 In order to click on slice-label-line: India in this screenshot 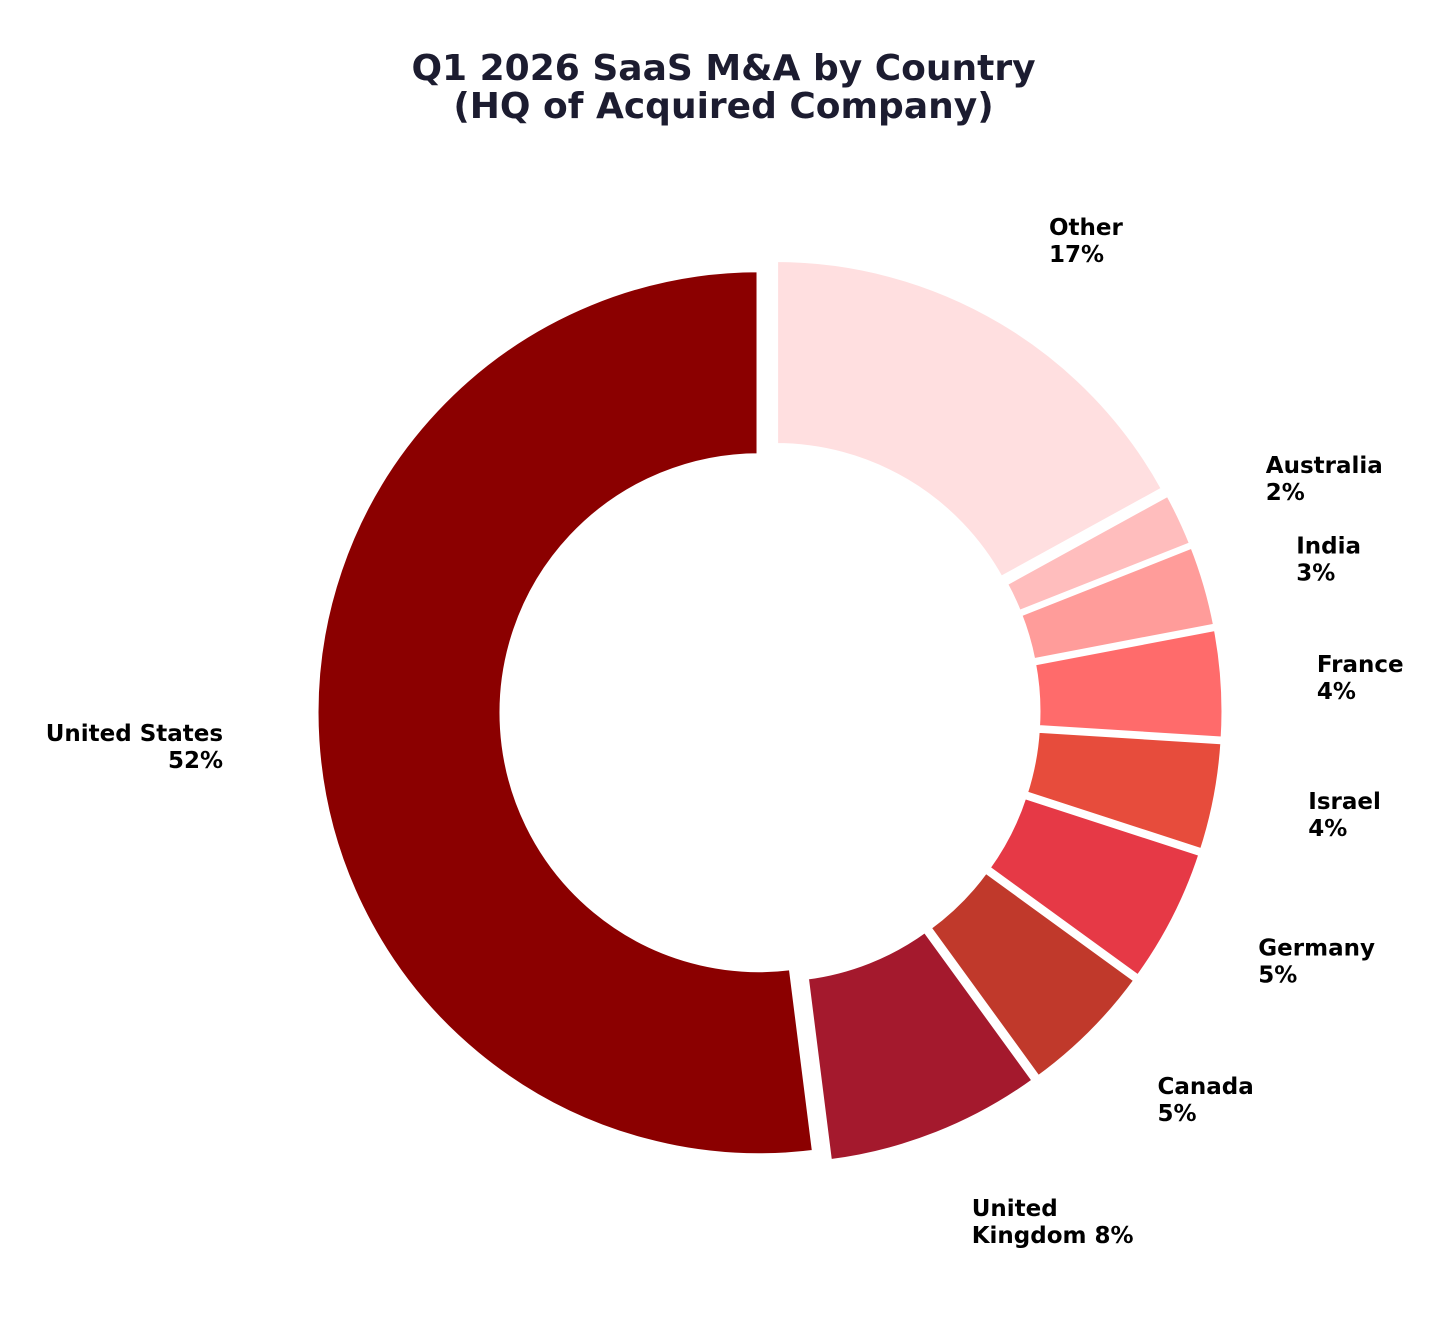, I will do `click(1328, 547)`.